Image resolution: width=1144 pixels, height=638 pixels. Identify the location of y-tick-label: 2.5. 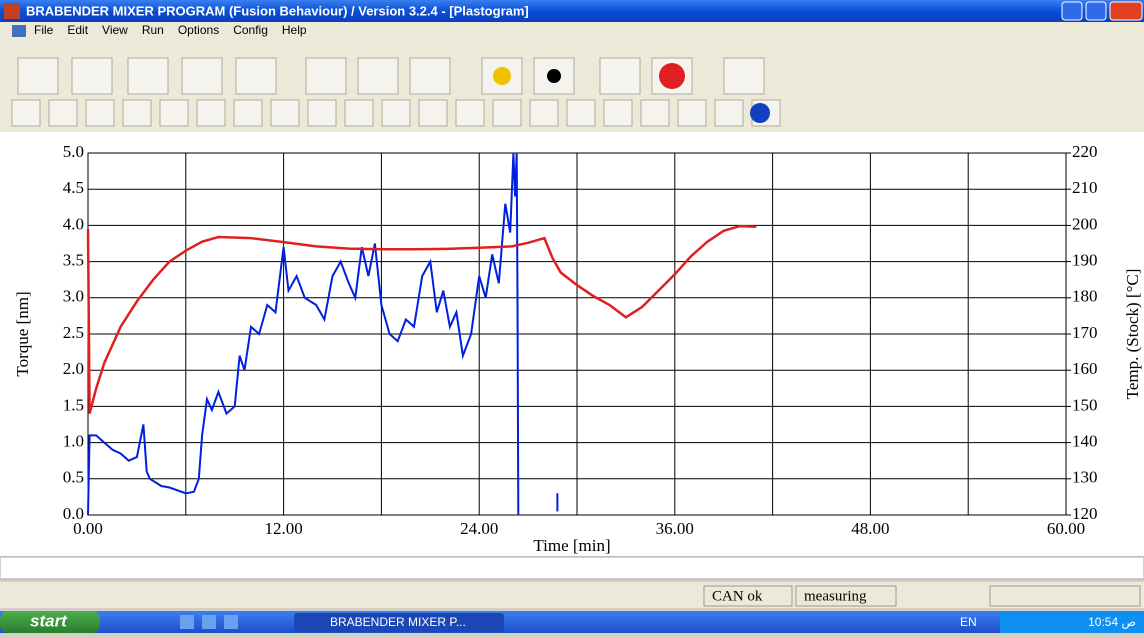
(73, 332).